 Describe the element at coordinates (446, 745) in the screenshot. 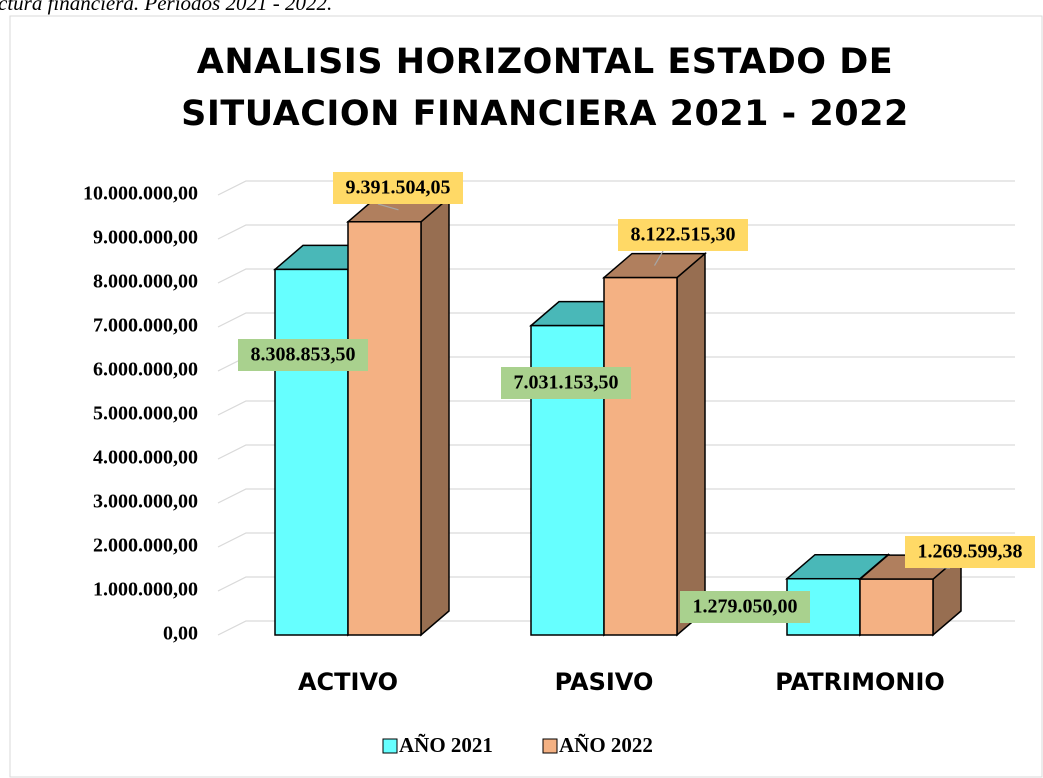

I see `legend-label: AÑO 2021` at that location.